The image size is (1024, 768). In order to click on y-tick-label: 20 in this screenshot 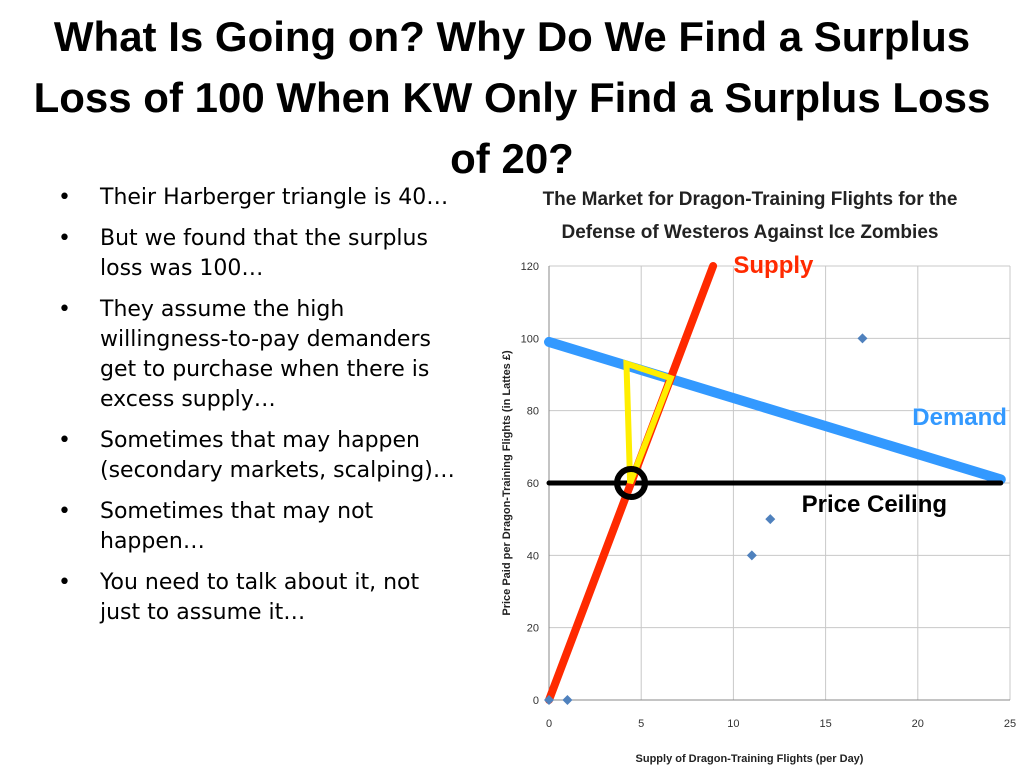, I will do `click(533, 629)`.